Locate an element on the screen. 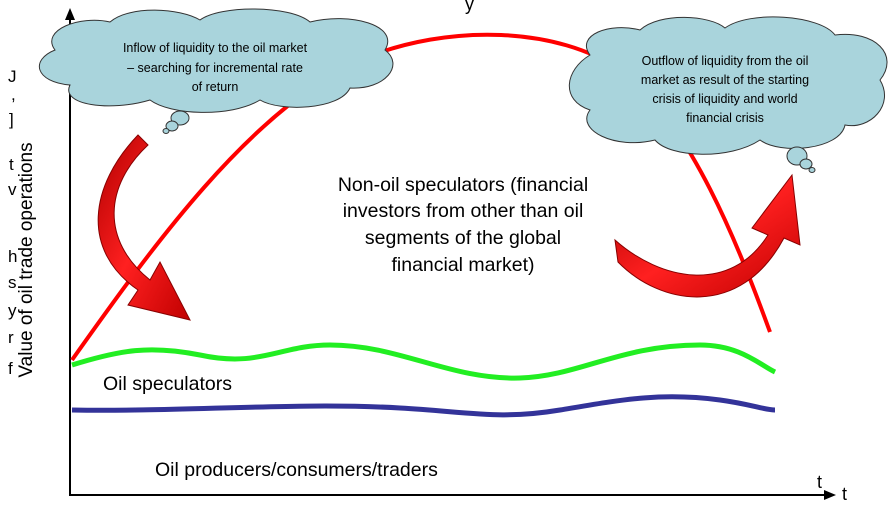  cloud-text: Outflow of liquidity from the oil is located at coordinates (725, 61).